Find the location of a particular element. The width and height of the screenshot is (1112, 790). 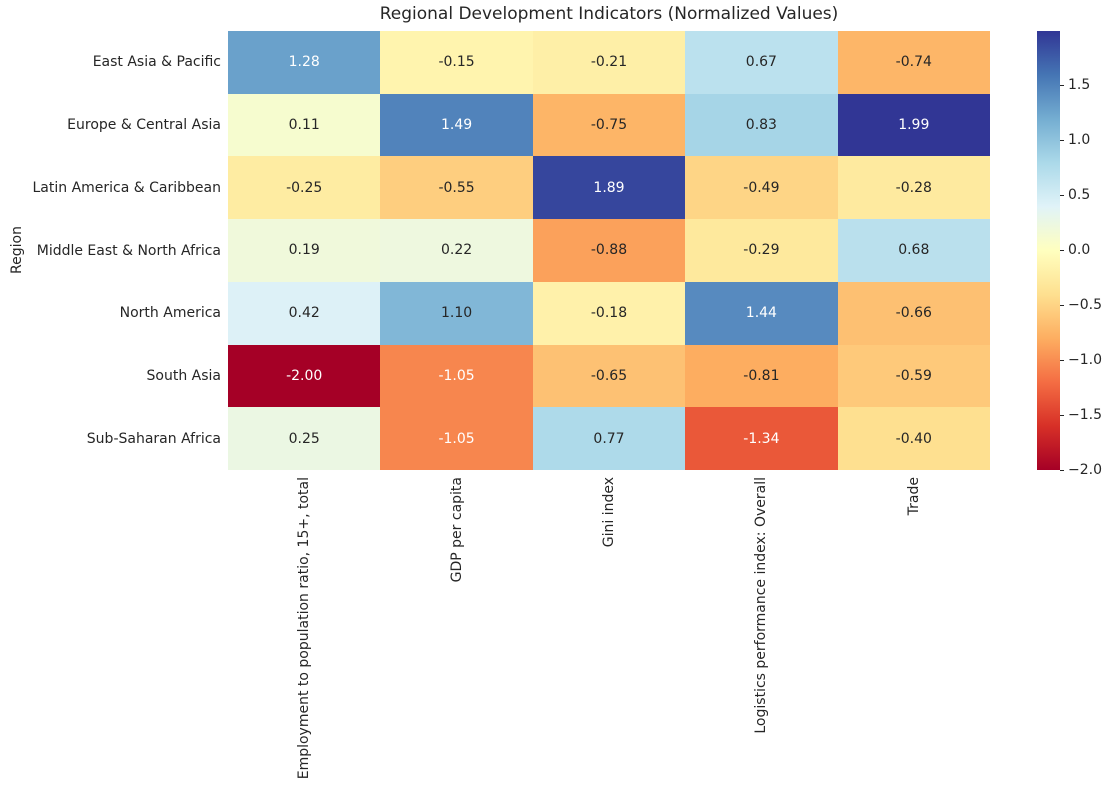

heatmap-cell: -0.40 is located at coordinates (913, 438).